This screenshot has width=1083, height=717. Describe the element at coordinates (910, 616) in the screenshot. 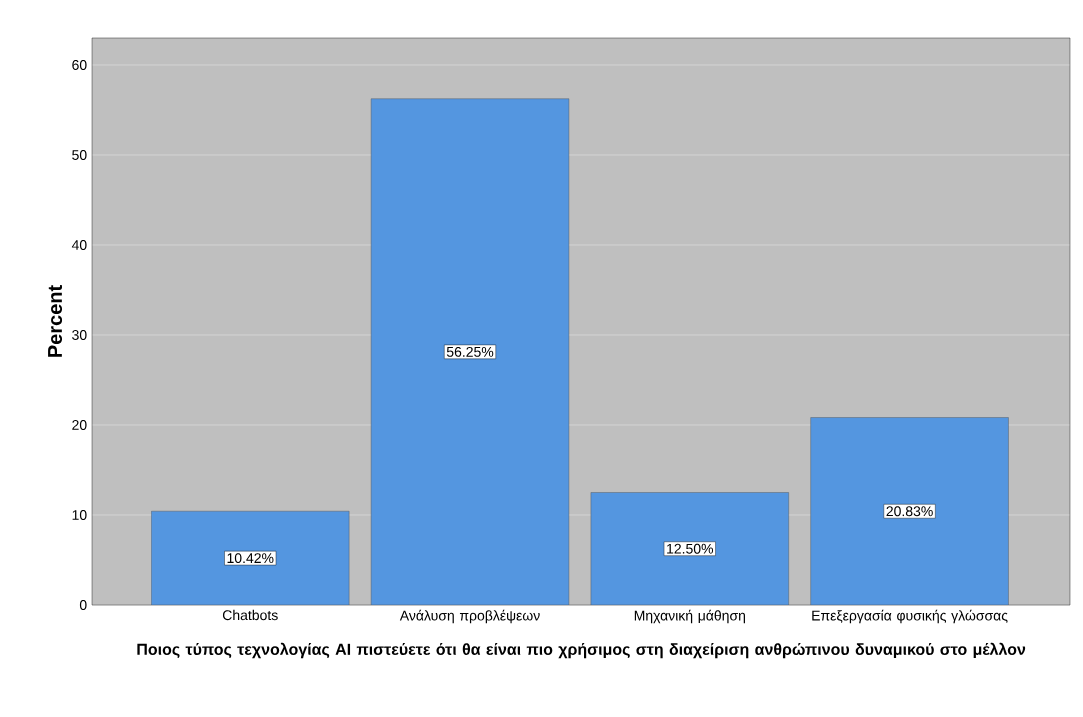

I see `x-tick-label: Επεξεργασία φυσικής γλώσσας` at that location.